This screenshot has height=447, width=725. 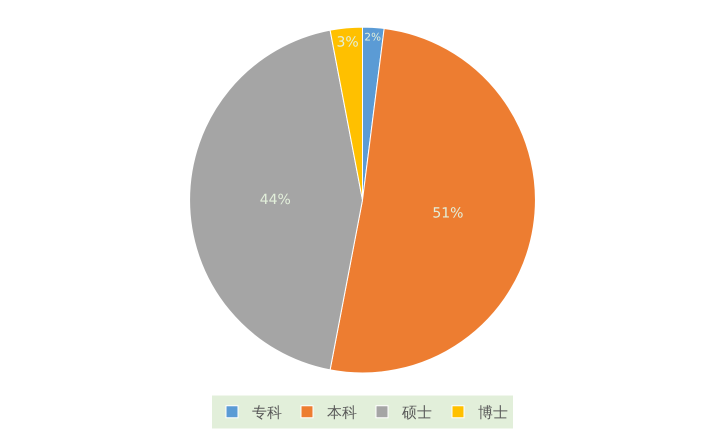 I want to click on legend-label: 硕士, so click(x=416, y=413).